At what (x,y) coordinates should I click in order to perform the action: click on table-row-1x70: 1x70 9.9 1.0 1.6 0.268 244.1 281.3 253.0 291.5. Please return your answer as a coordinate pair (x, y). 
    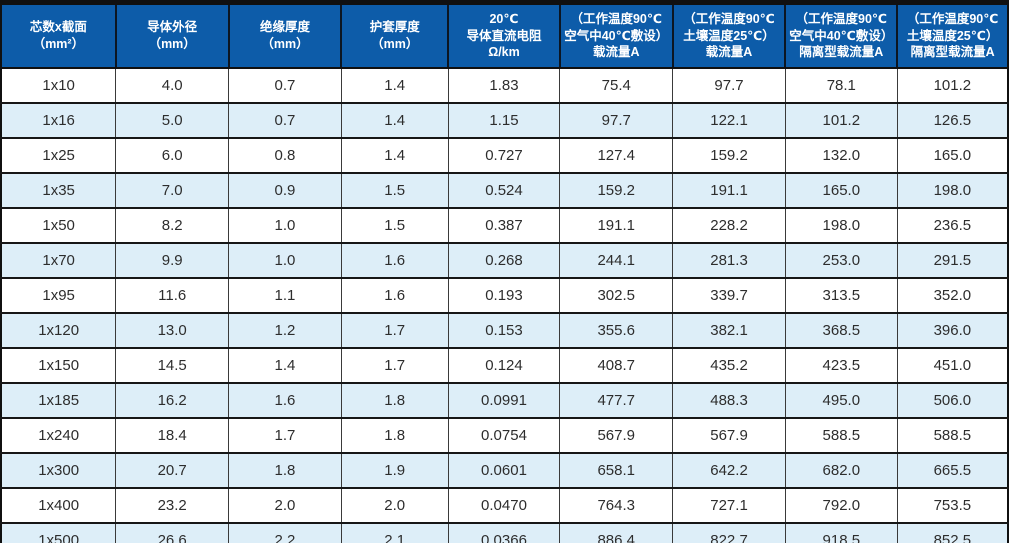
    Looking at the image, I should click on (504, 260).